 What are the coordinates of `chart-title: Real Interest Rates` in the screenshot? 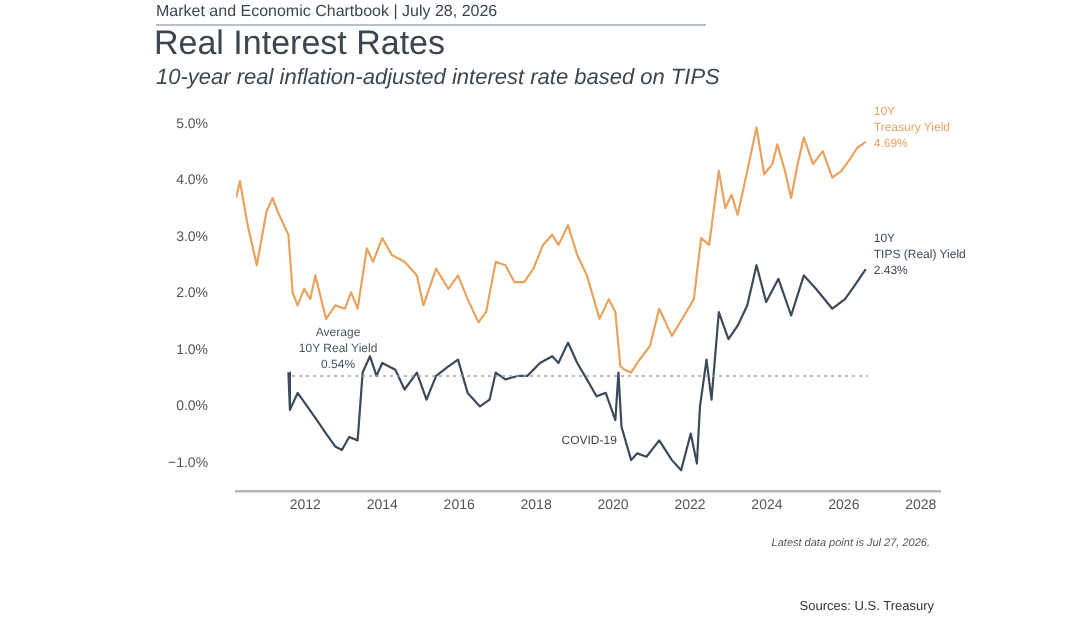 It's located at (300, 44).